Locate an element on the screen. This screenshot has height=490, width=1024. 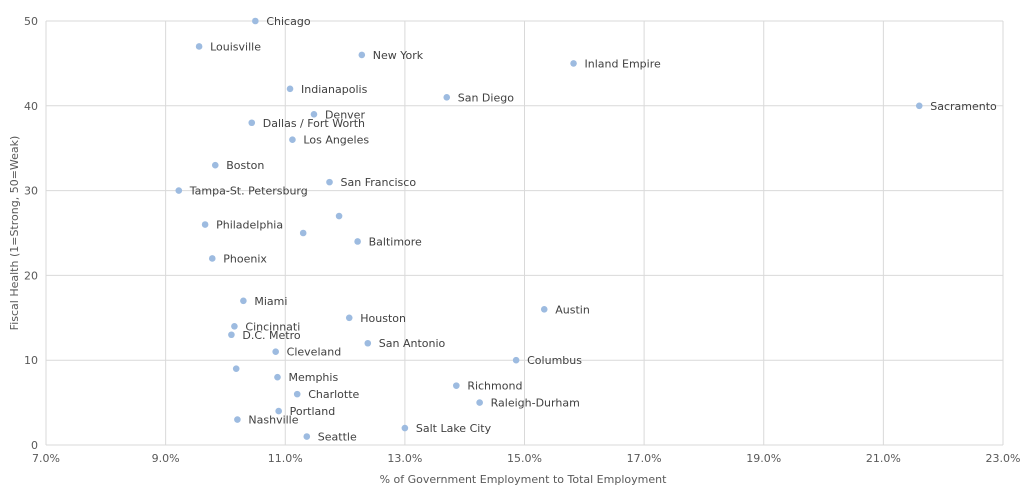
x-tick-label: 19.0% is located at coordinates (763, 458).